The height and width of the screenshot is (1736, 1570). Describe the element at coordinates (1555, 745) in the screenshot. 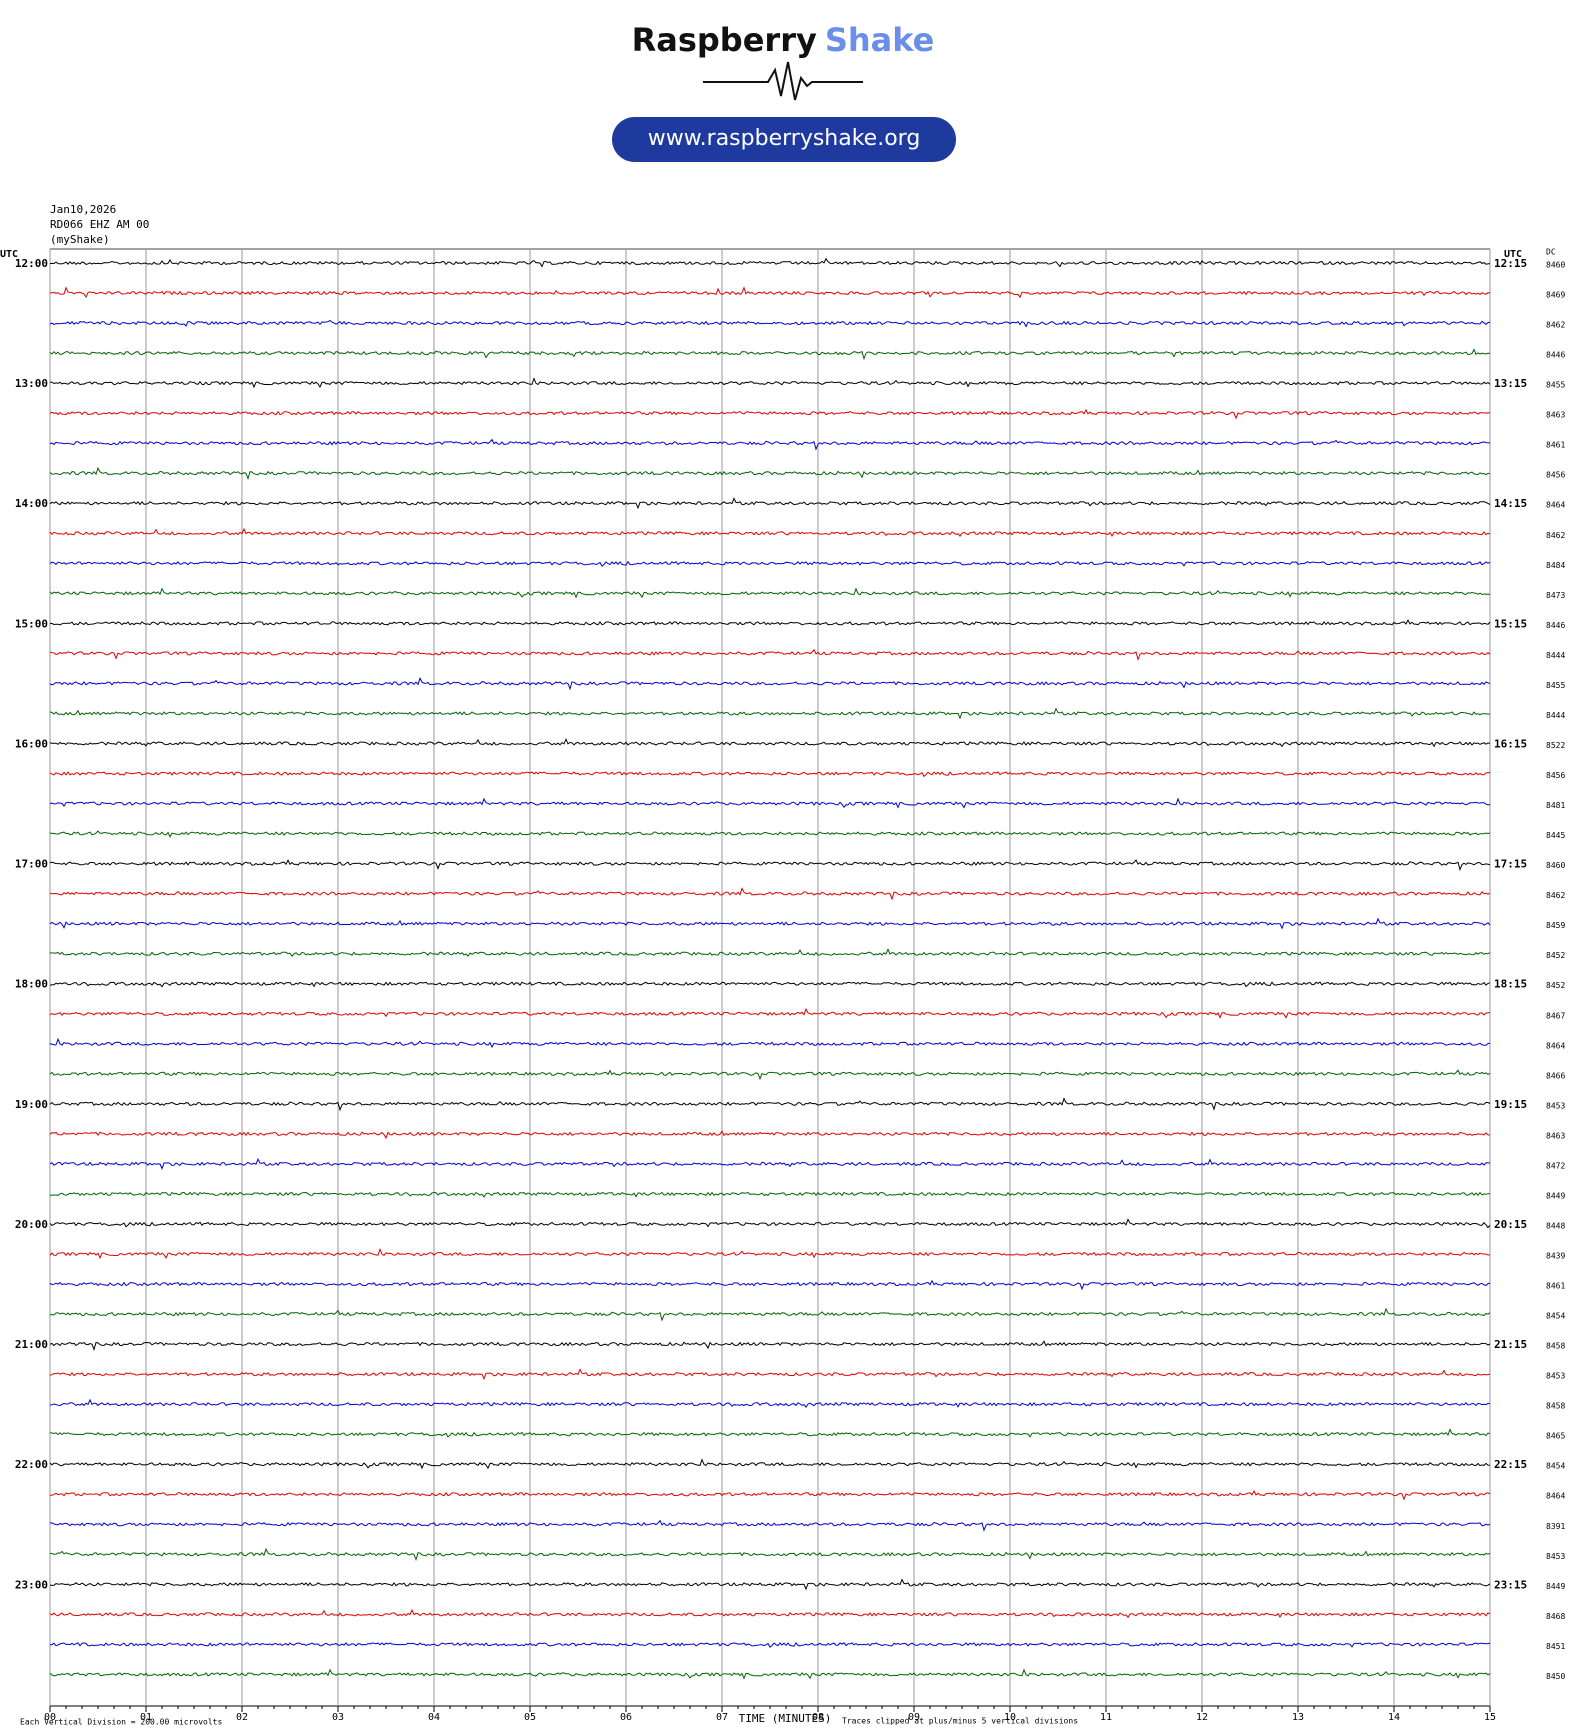

I see `dc-value: 8522` at that location.